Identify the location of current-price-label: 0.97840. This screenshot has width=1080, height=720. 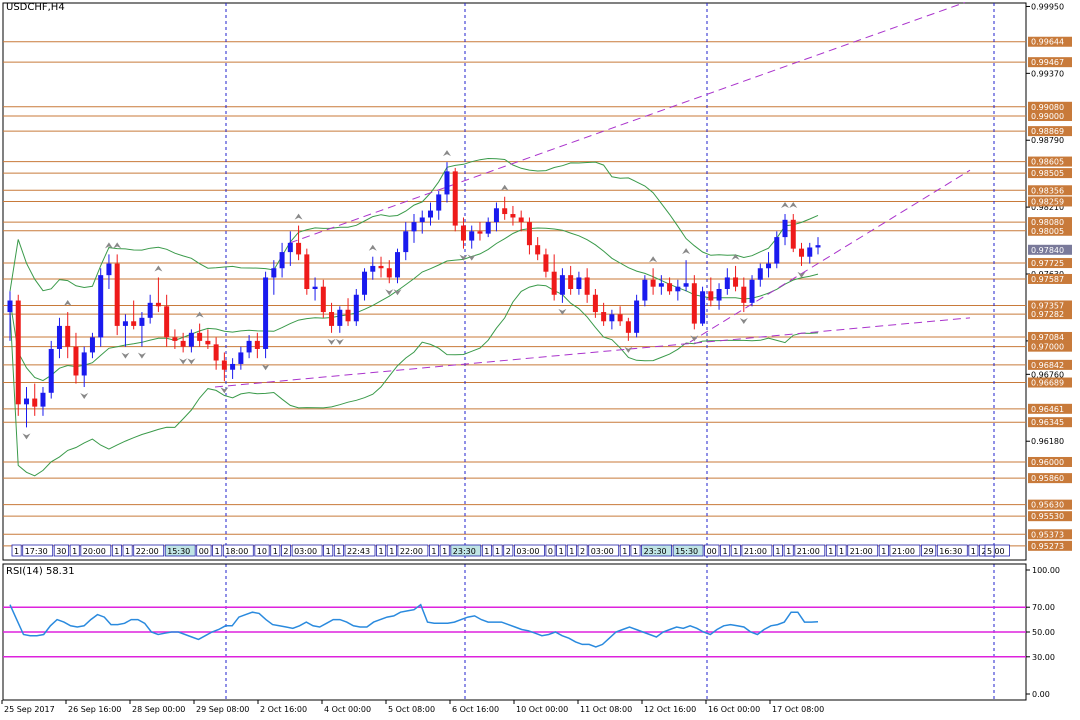
(1047, 250).